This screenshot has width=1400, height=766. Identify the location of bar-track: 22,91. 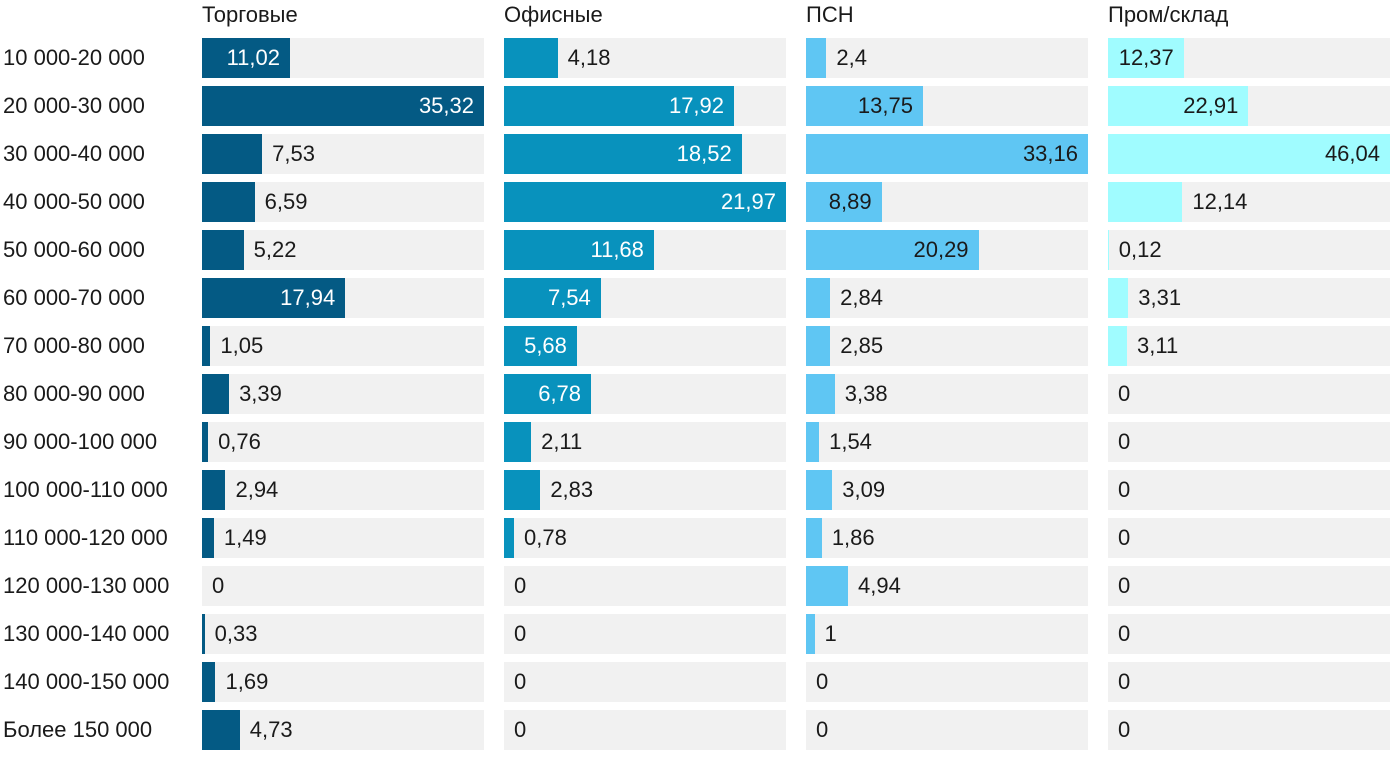
(1249, 106).